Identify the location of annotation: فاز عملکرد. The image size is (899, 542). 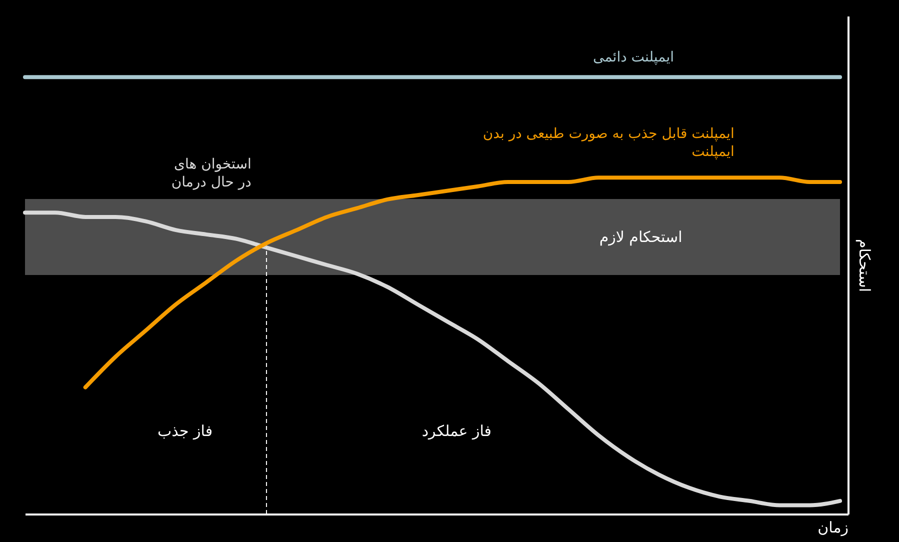
(457, 431).